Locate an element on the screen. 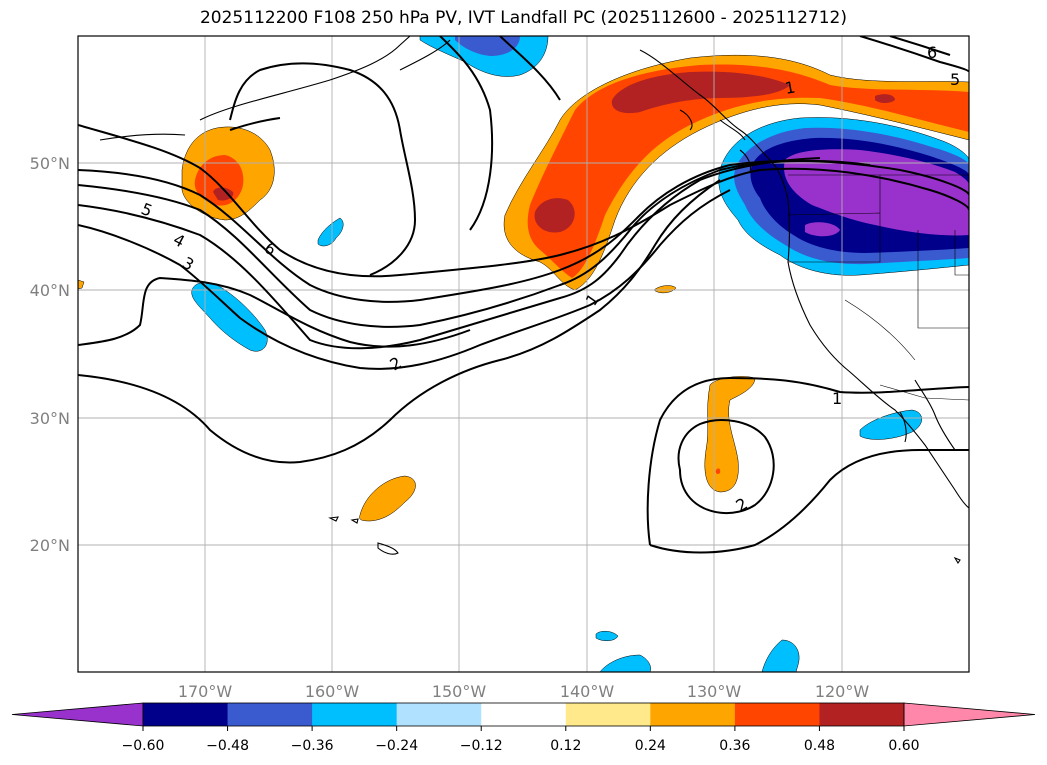 This screenshot has width=1047, height=765. lon-label: 130°W is located at coordinates (714, 691).